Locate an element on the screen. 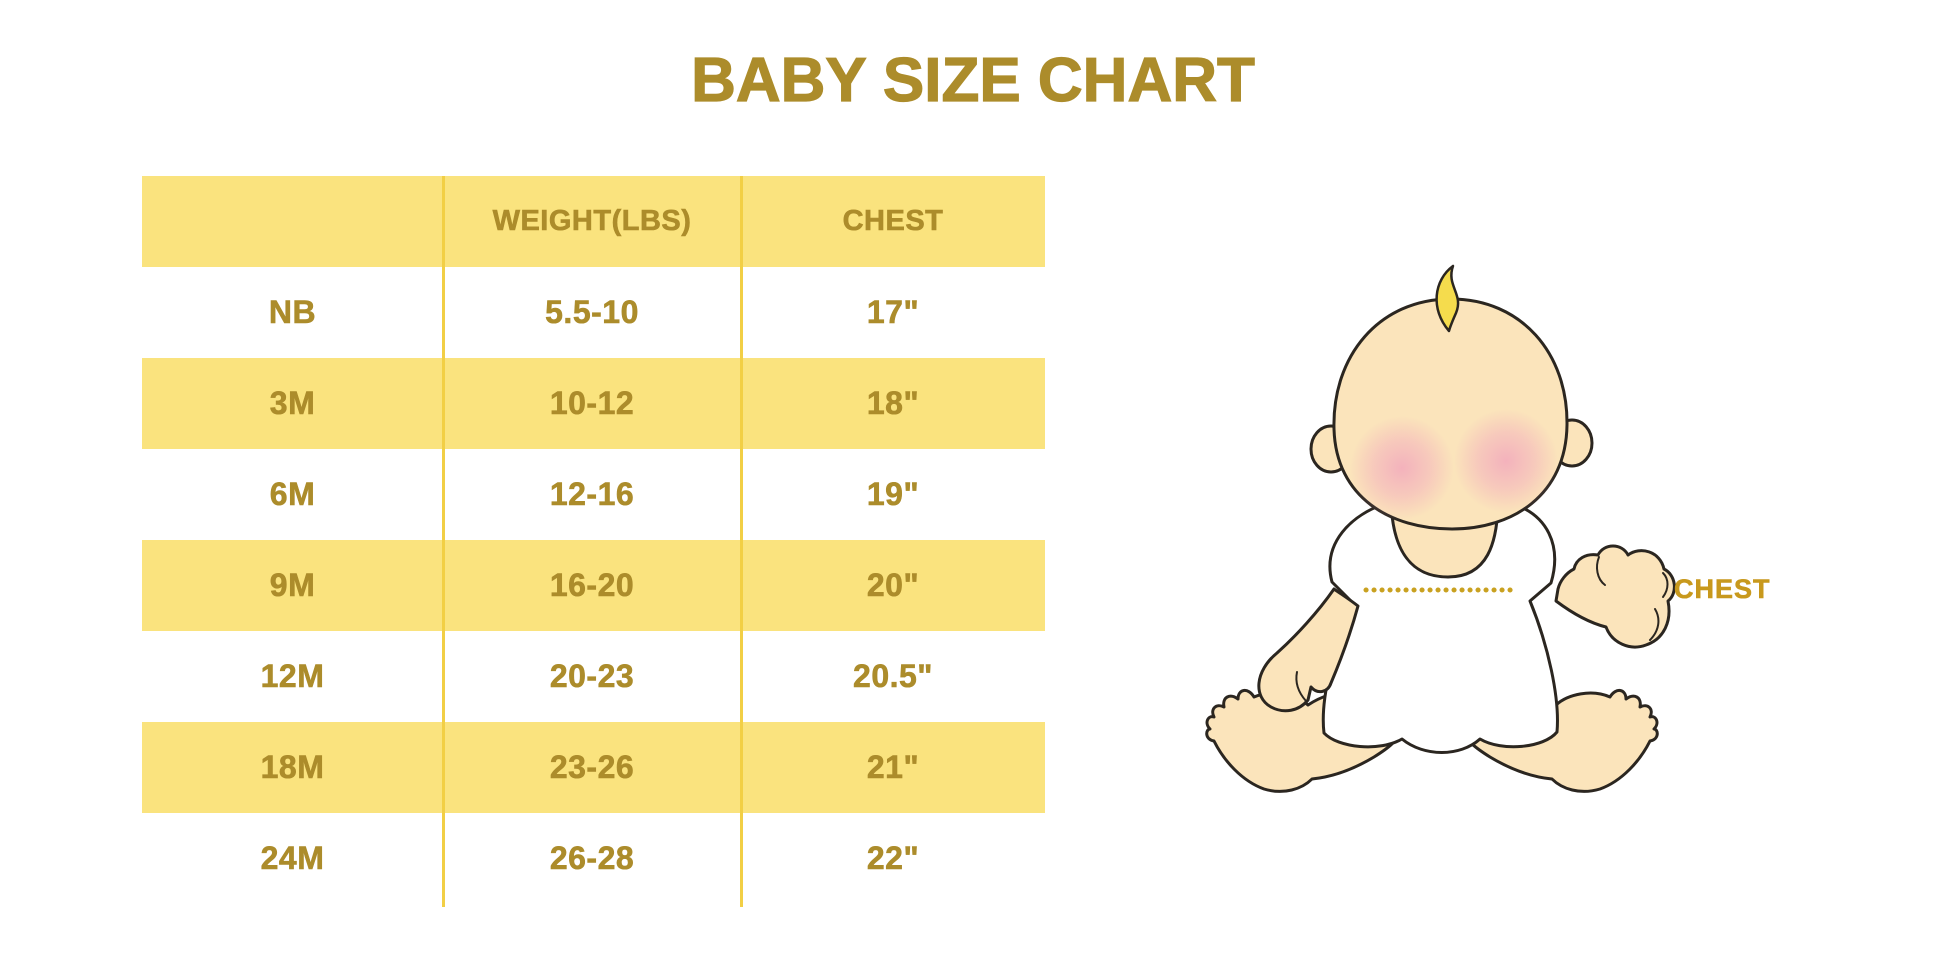  weight-value: 16-20 is located at coordinates (592, 585).